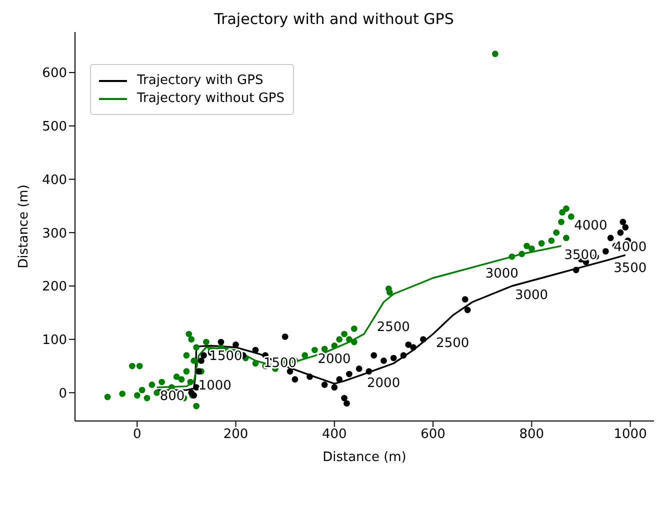 The image size is (668, 524). Describe the element at coordinates (200, 80) in the screenshot. I see `legend-label: Trajectory with GPS` at that location.